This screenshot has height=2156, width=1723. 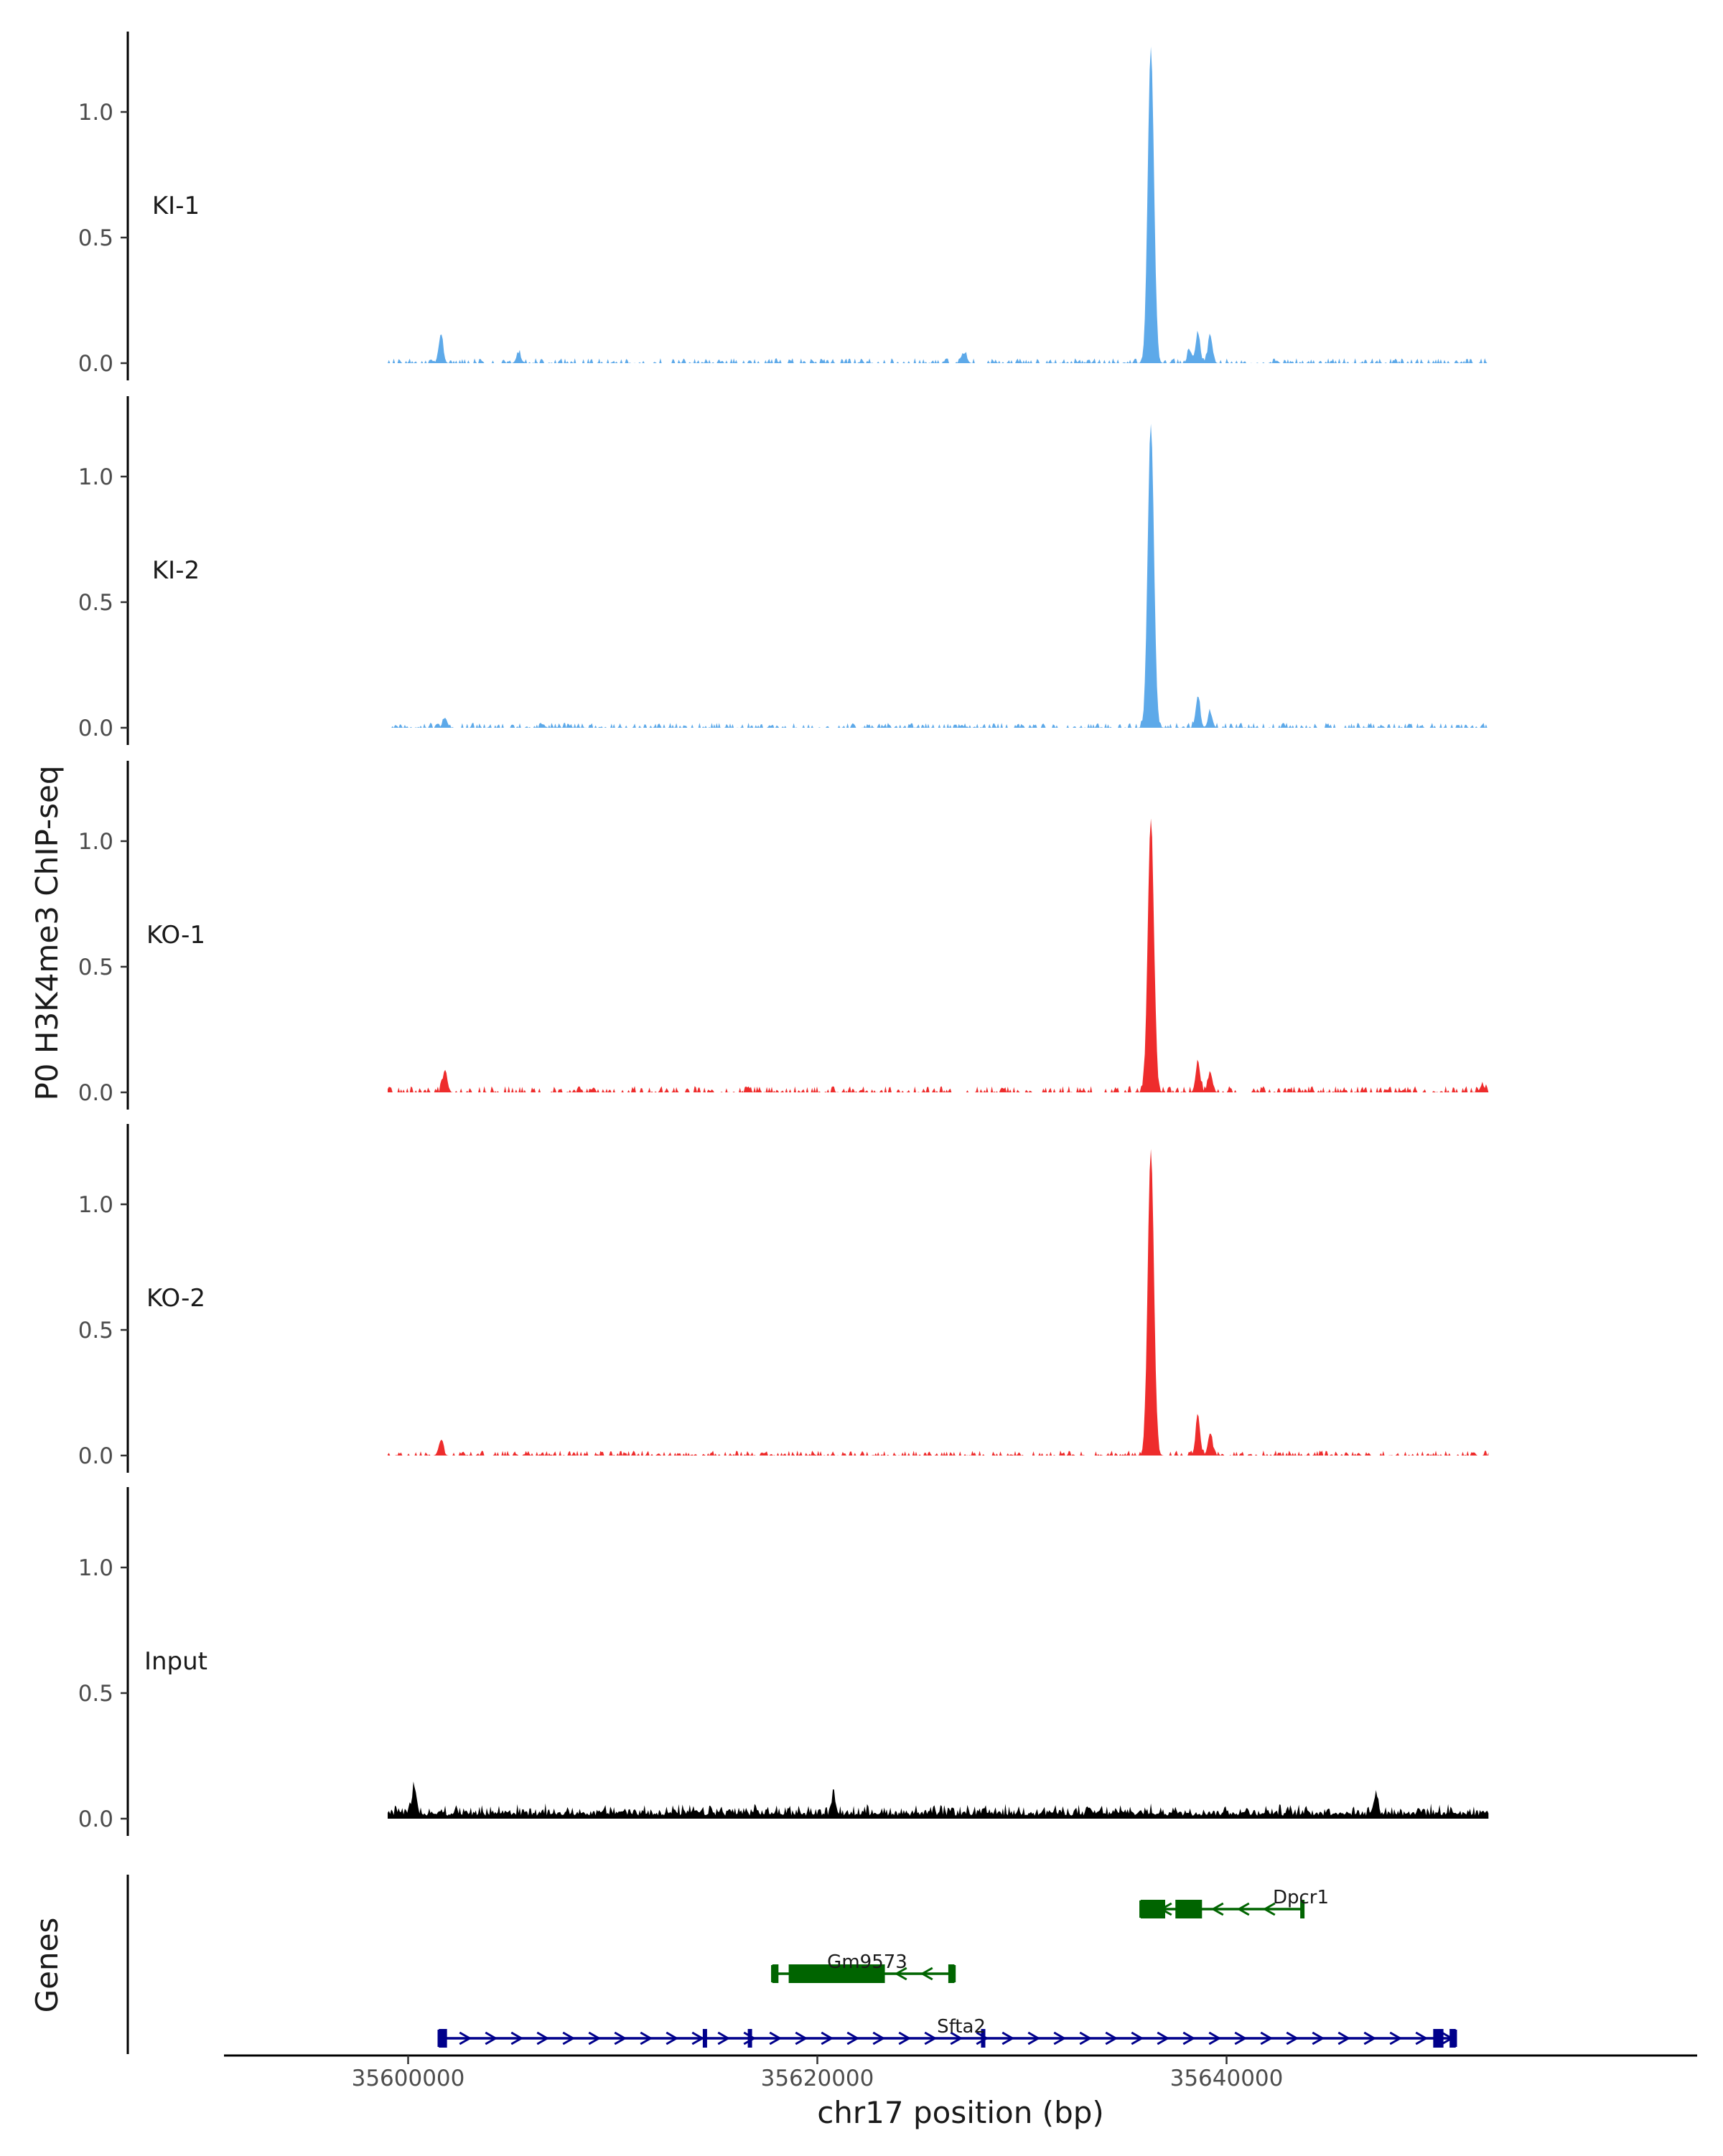 What do you see at coordinates (1227, 2078) in the screenshot?
I see `x-tick-label: 35640000` at bounding box center [1227, 2078].